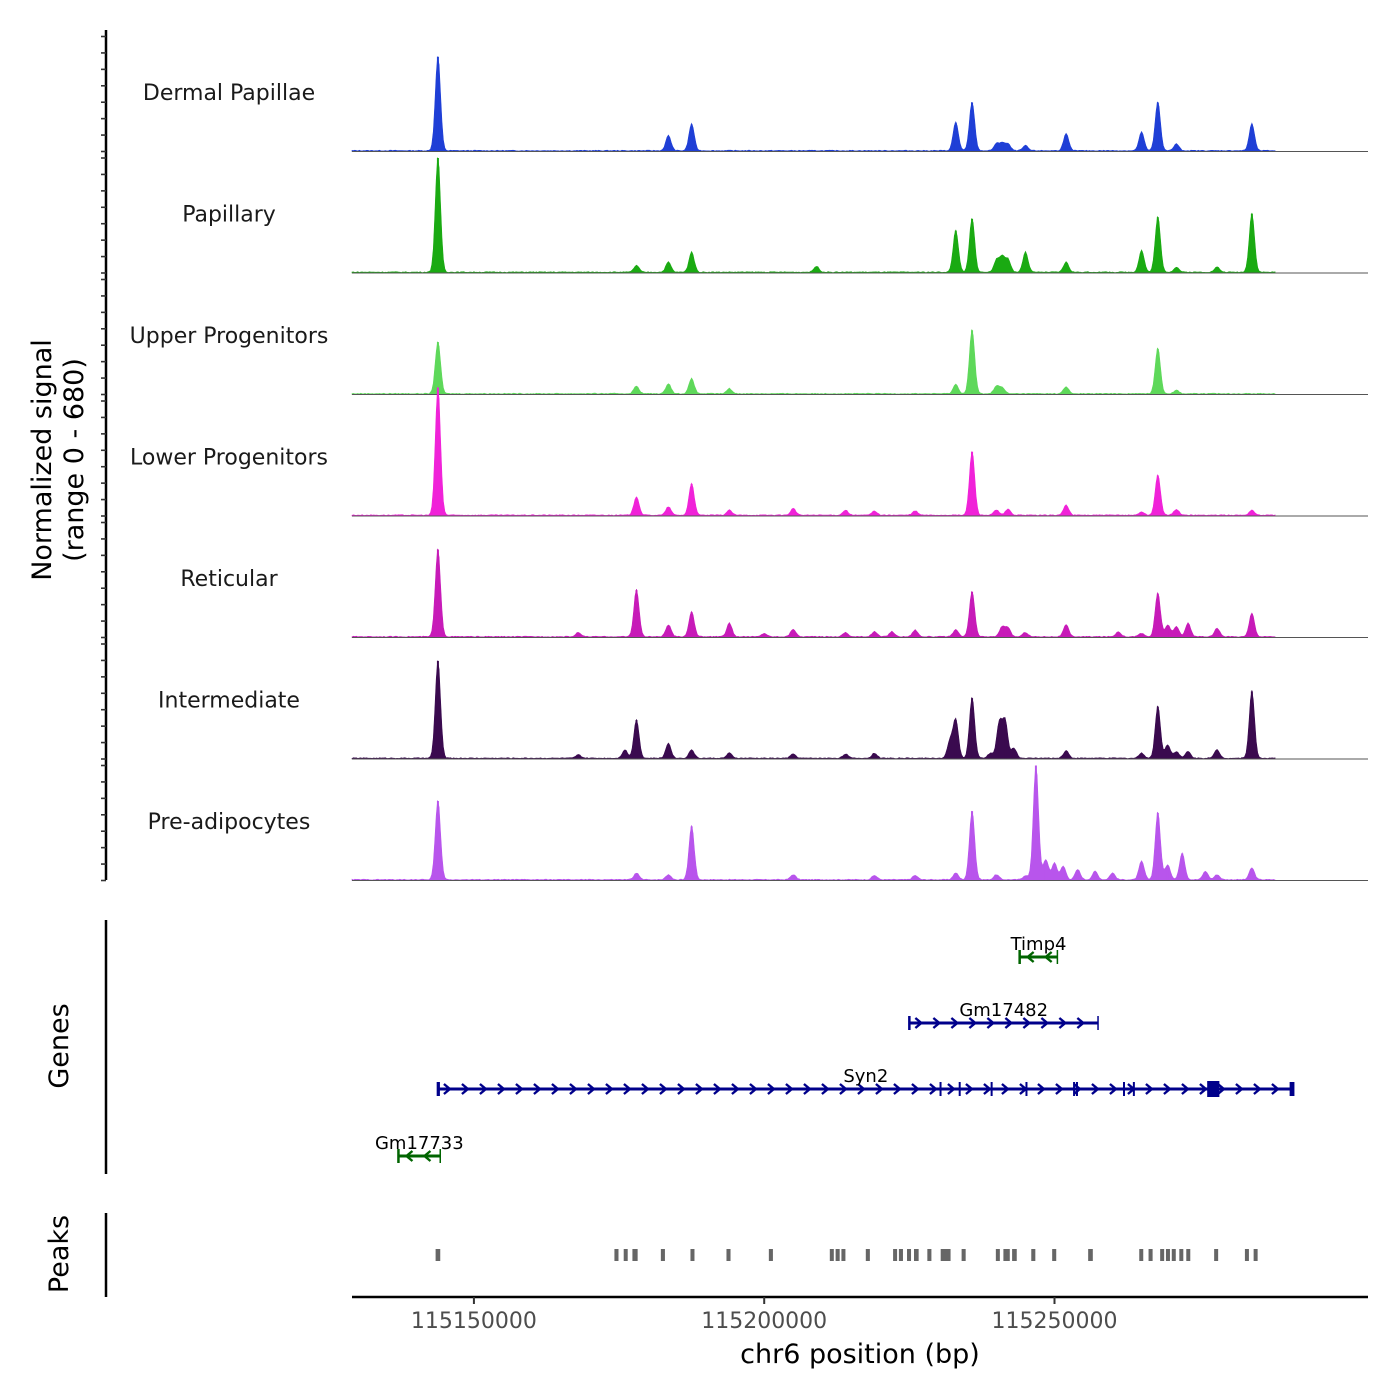  I want to click on gene-label: Timp4, so click(1038, 944).